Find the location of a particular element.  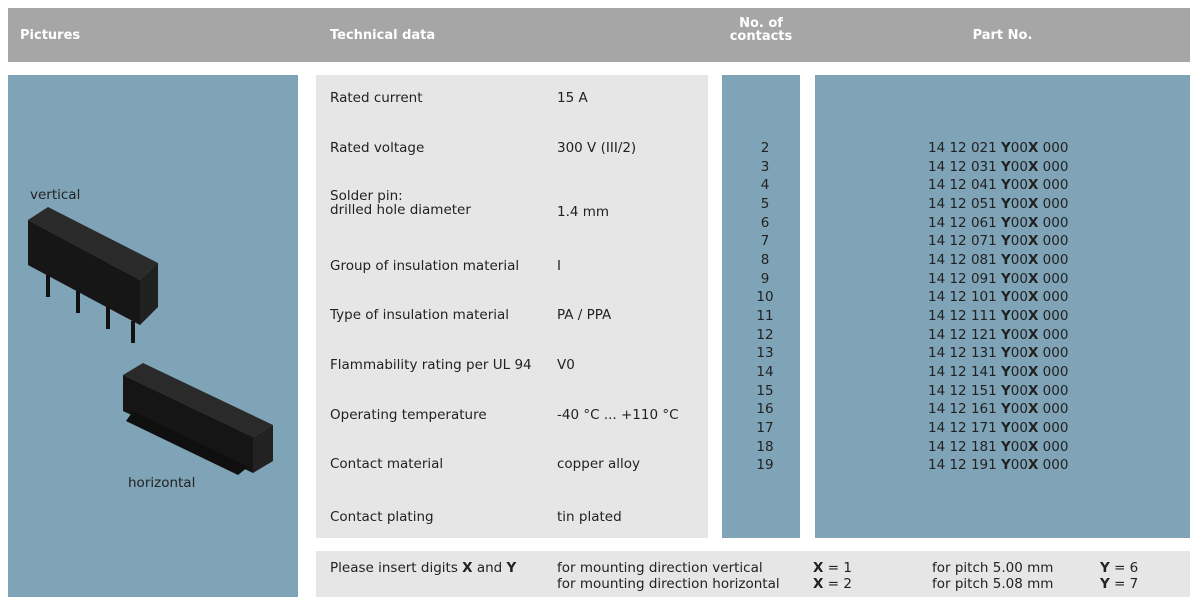

contact-count: 15 is located at coordinates (765, 390).